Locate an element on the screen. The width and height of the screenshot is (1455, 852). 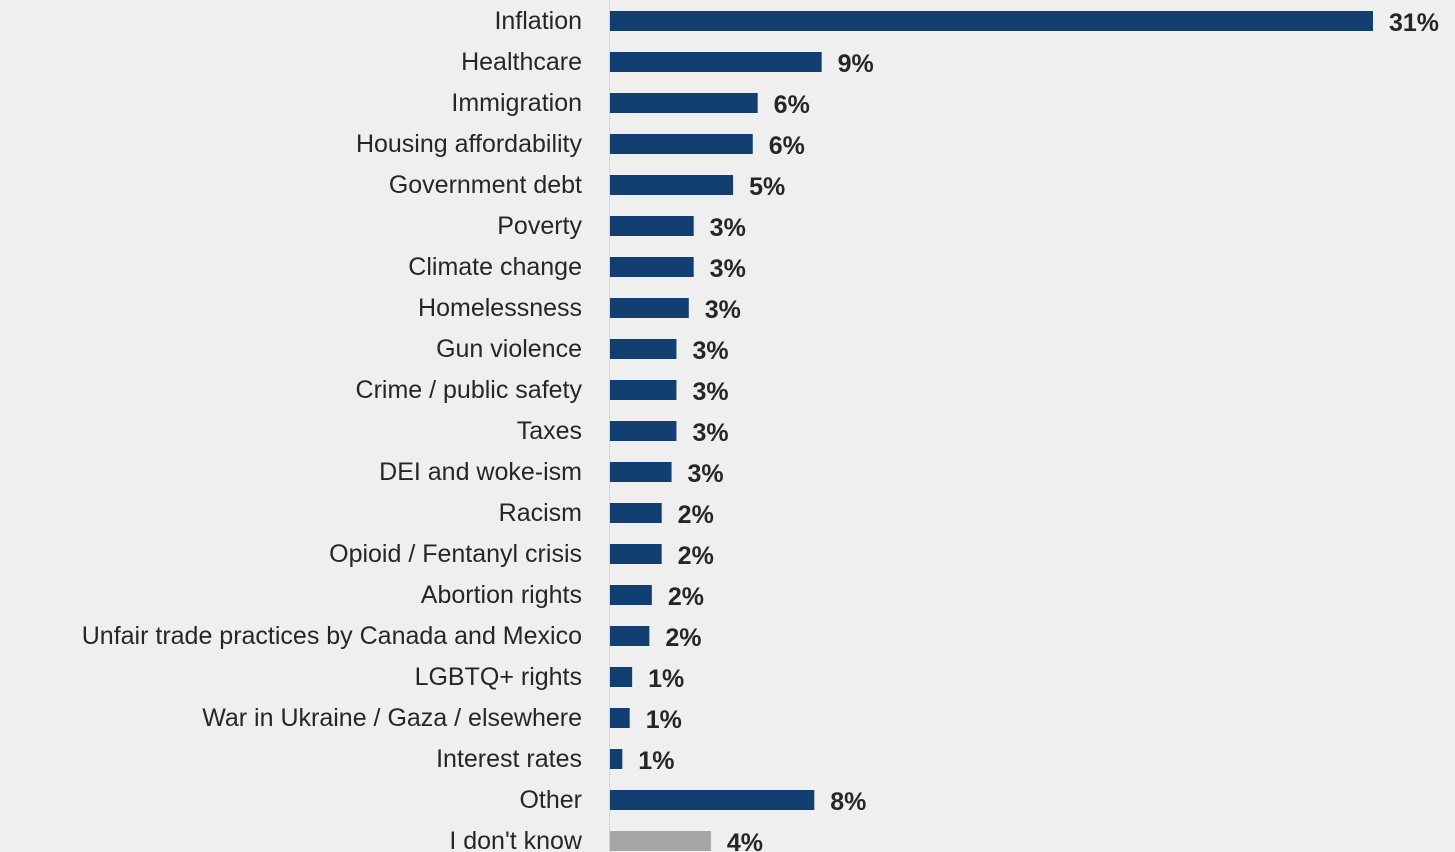
bar-taxes is located at coordinates (643, 431).